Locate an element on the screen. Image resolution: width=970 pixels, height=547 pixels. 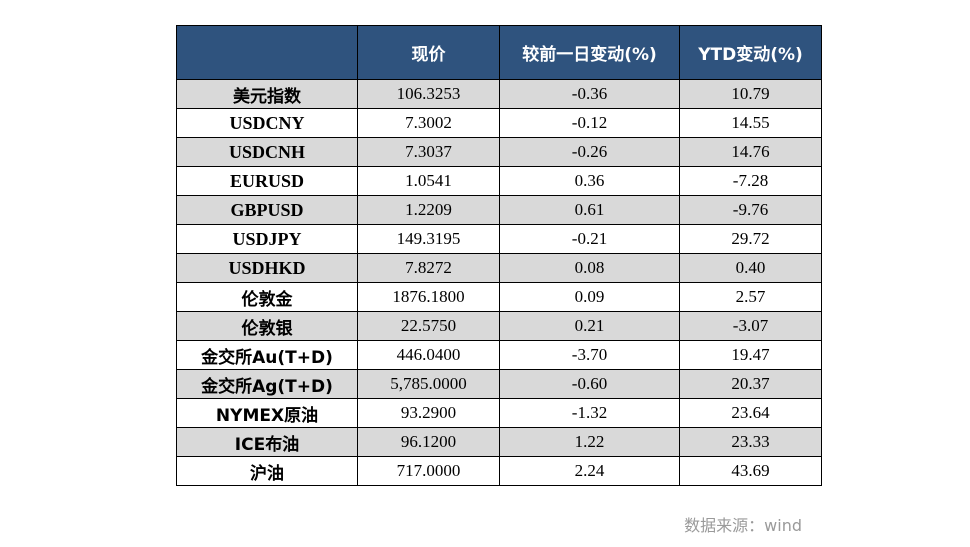
day-change-cell: 0.61 is located at coordinates (589, 210).